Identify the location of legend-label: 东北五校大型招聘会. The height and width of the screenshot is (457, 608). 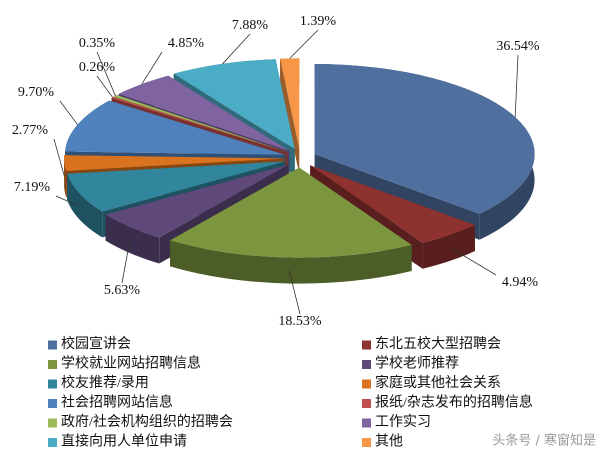
(438, 343).